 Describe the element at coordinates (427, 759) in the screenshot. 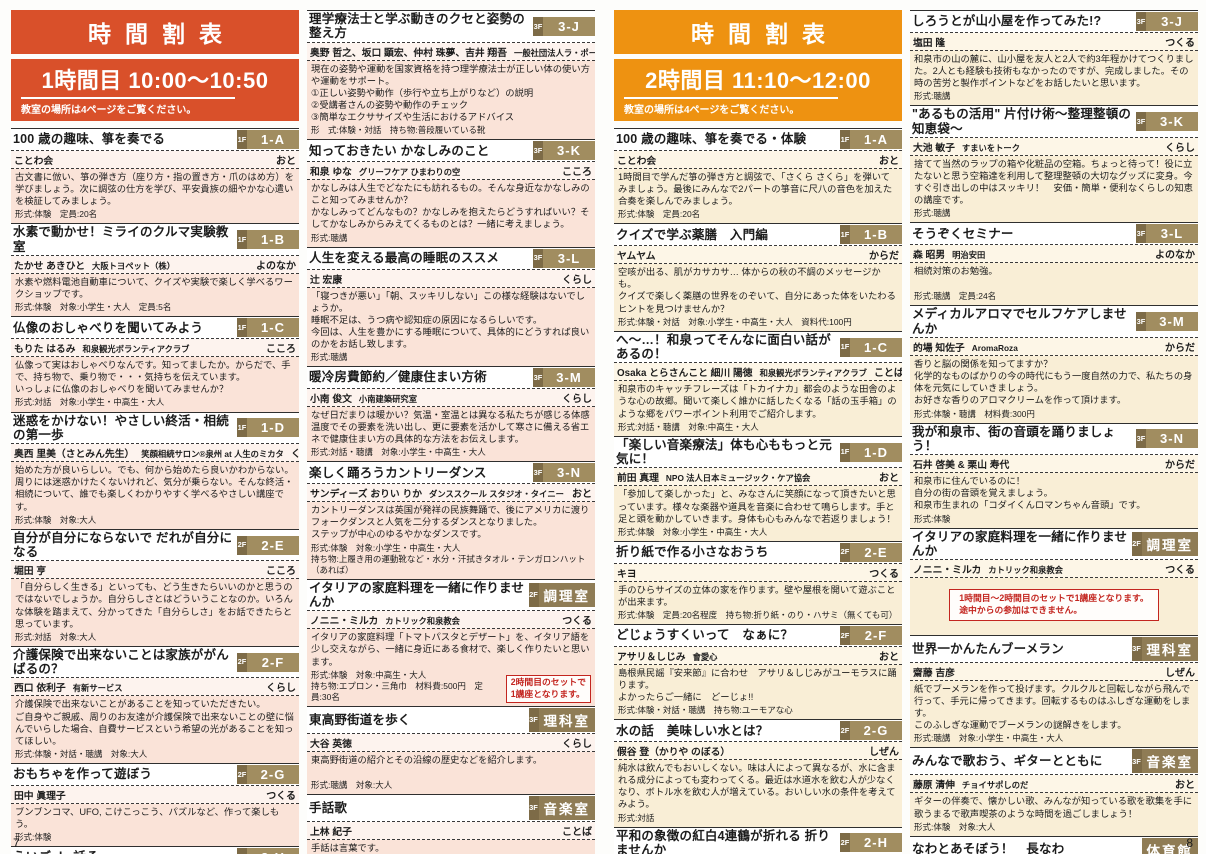

I see `class-description: 東高野街道の紹介とその沿線の歴史などを紹介します。` at that location.